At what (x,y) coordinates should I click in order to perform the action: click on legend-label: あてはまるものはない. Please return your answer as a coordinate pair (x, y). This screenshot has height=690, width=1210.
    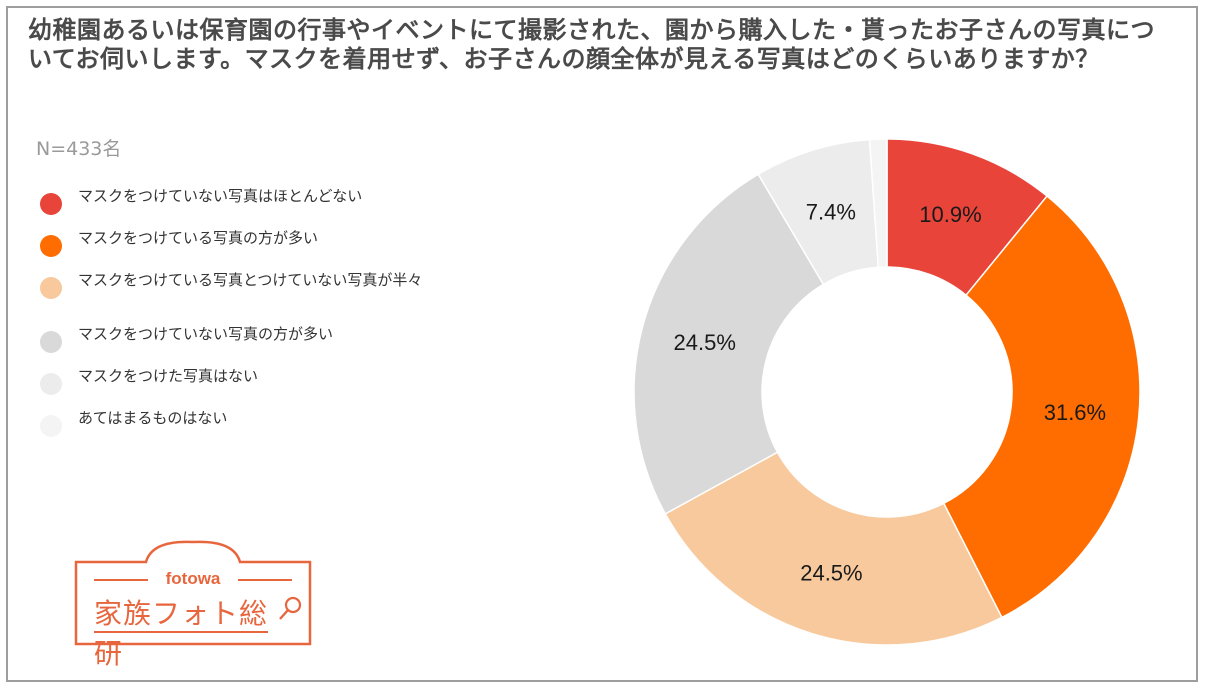
    Looking at the image, I should click on (153, 418).